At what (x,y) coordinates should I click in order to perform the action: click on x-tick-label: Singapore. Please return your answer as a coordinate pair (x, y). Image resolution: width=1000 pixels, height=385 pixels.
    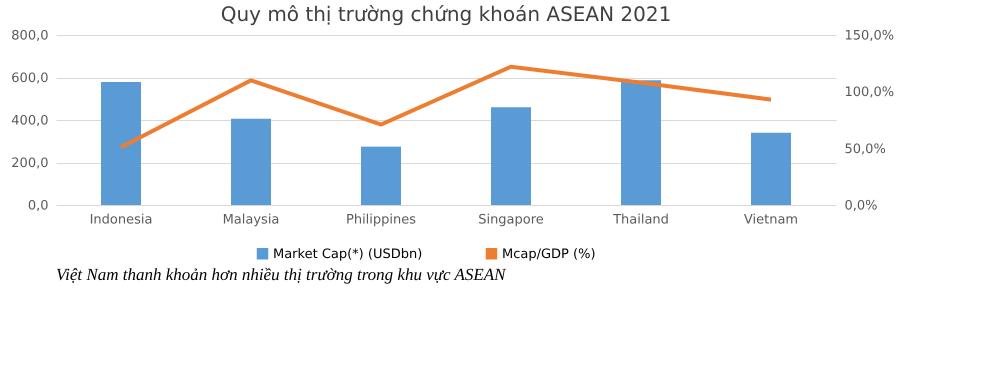
    Looking at the image, I should click on (511, 220).